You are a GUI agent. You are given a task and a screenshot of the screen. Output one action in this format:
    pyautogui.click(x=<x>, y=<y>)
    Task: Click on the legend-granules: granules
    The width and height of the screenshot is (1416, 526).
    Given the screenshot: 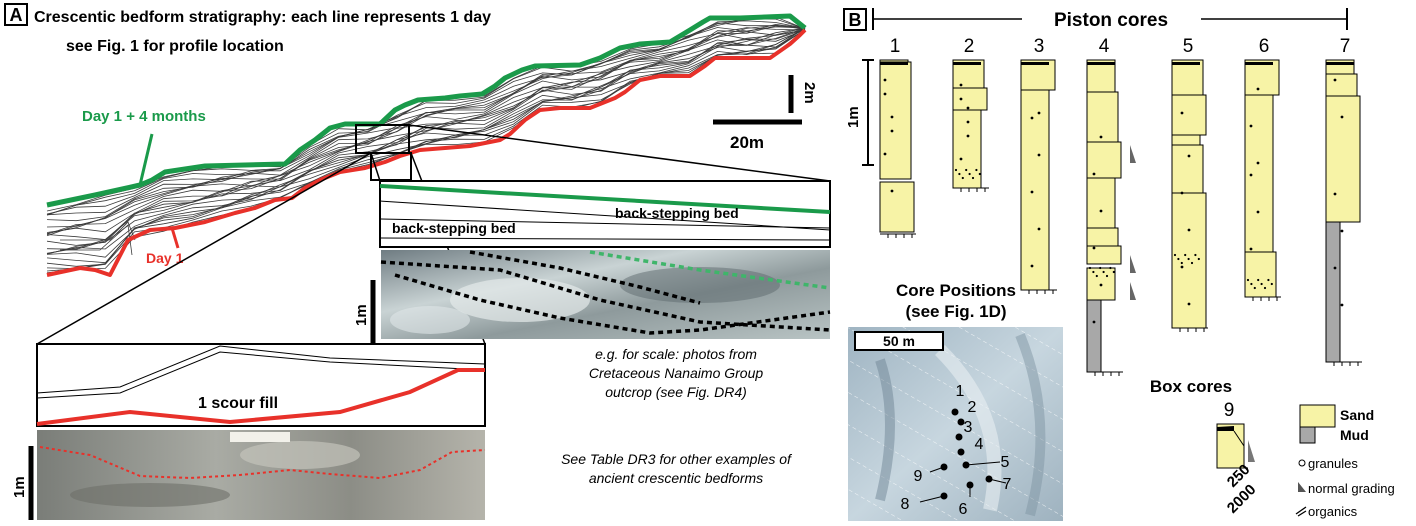 What is the action you would take?
    pyautogui.click(x=1333, y=463)
    